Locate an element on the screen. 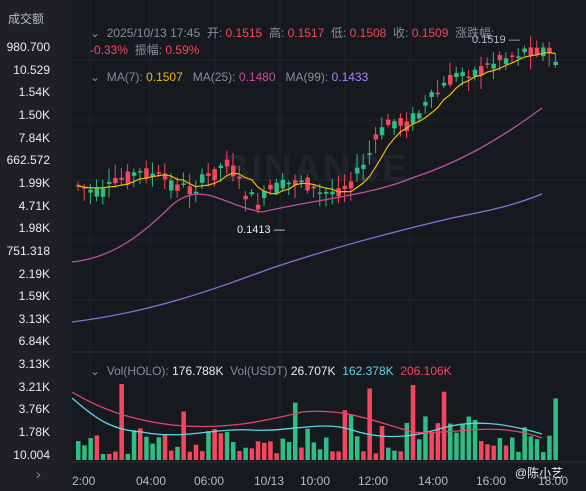 This screenshot has height=491, width=586. vol-usdt-label: Vol(USDT) is located at coordinates (259, 371).